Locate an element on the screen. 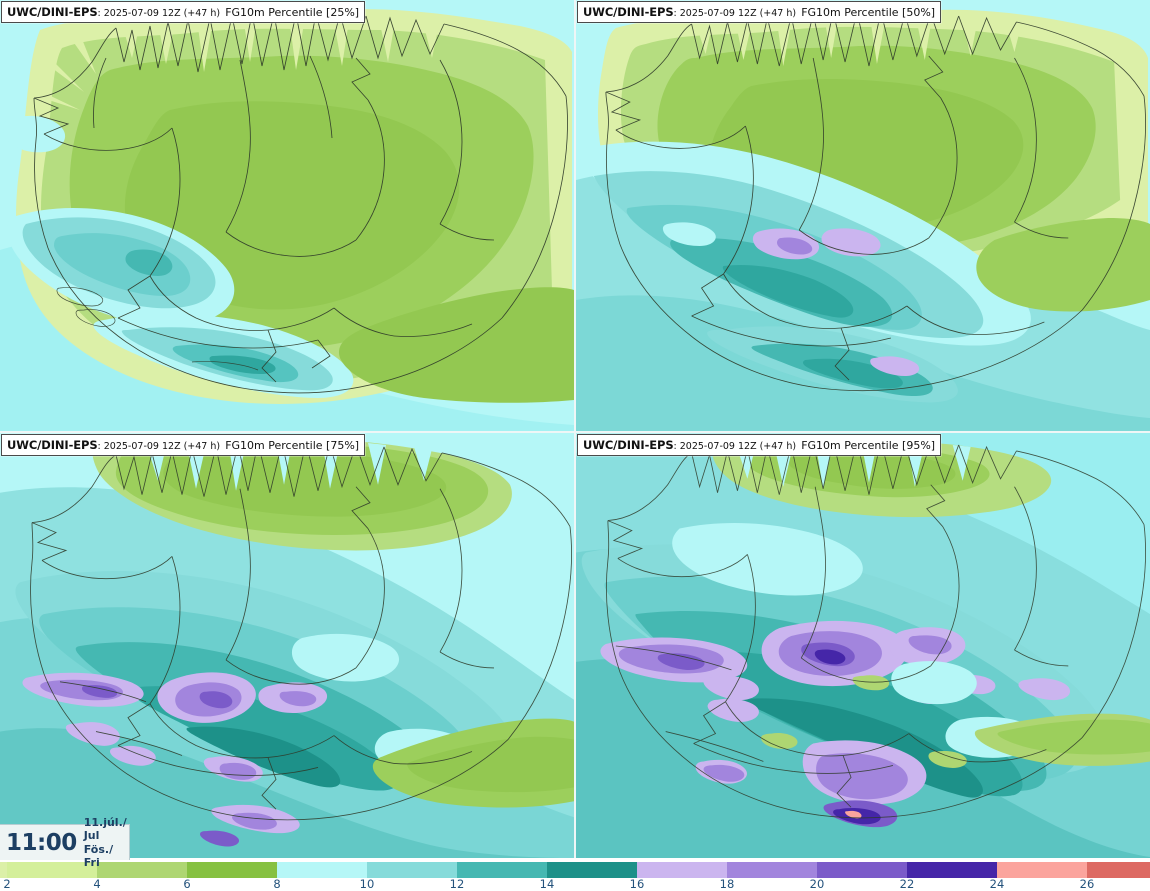  colorbar-tick: 12 is located at coordinates (457, 884).